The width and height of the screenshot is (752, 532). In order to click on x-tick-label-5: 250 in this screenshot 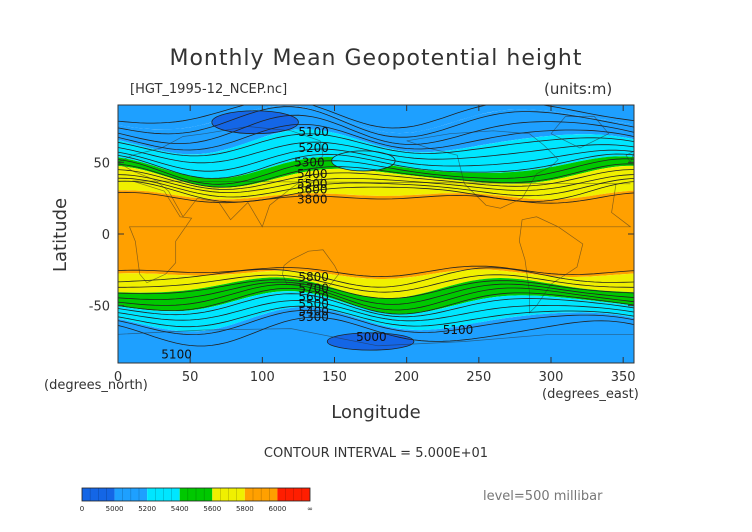, I will do `click(478, 377)`.